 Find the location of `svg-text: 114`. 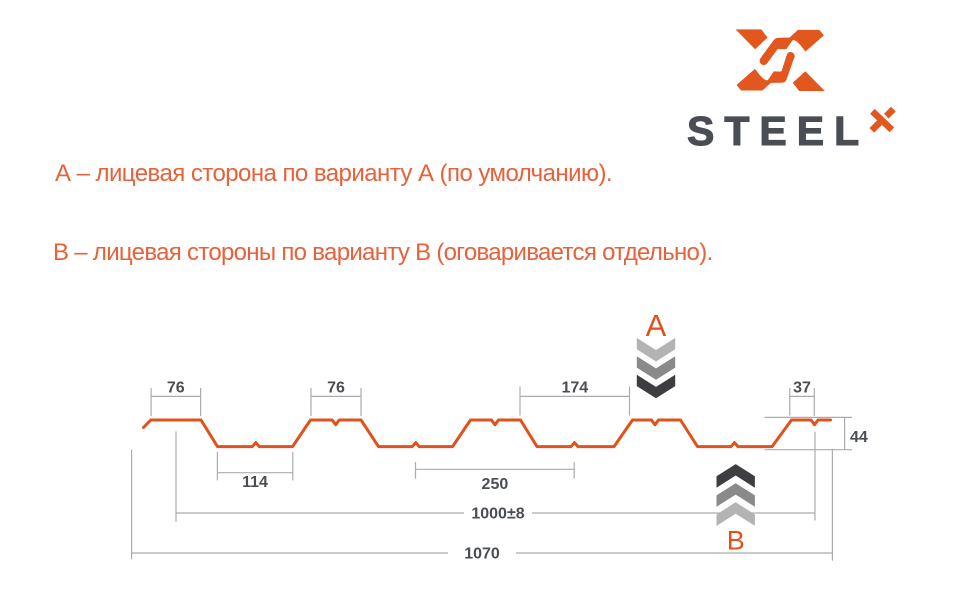

svg-text: 114 is located at coordinates (255, 482).